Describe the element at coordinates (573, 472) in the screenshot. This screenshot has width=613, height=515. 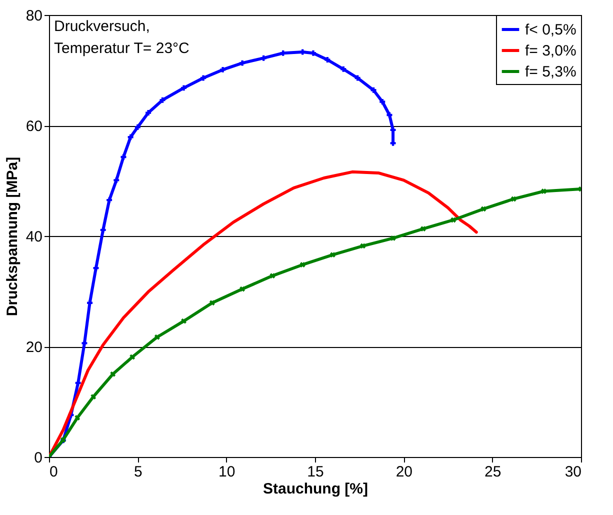
I see `x-tick-label: 30` at that location.